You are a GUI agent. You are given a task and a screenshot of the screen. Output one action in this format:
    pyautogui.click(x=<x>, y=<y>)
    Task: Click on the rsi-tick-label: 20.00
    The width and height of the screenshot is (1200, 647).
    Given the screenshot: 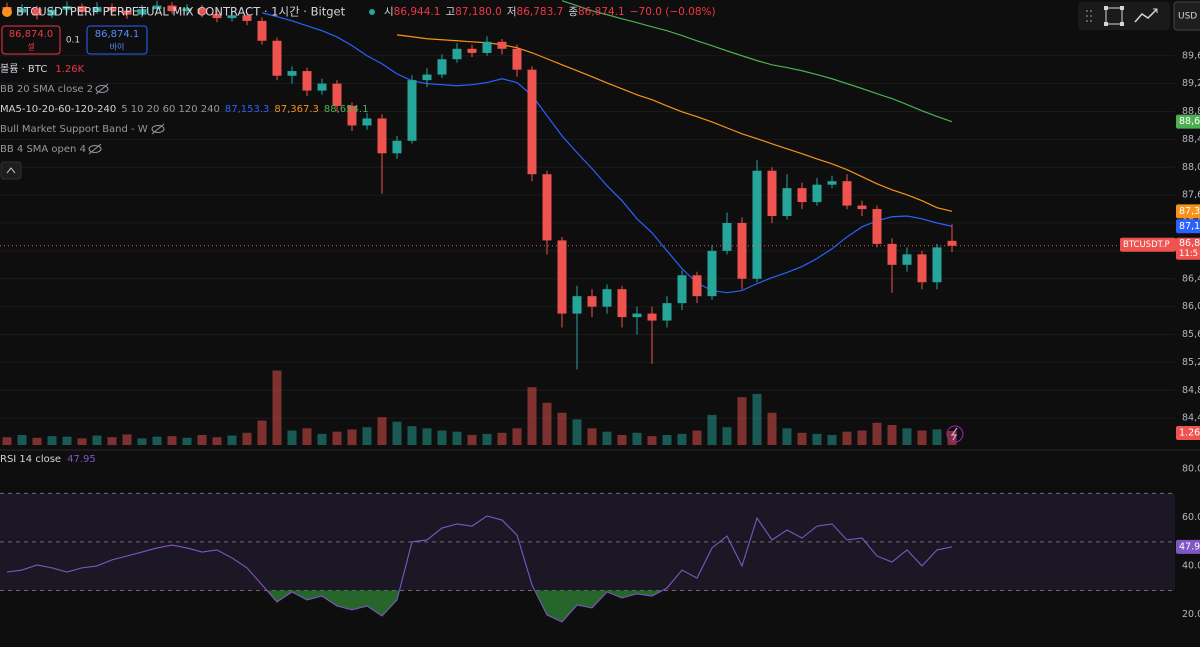 What is the action you would take?
    pyautogui.click(x=1191, y=614)
    